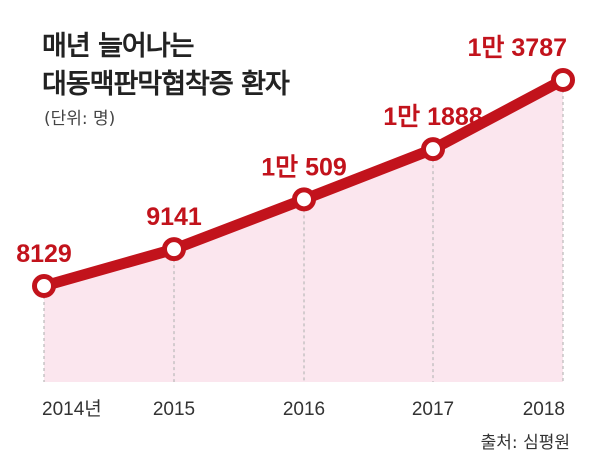 This screenshot has height=466, width=600. I want to click on data-label: 8129, so click(44, 254).